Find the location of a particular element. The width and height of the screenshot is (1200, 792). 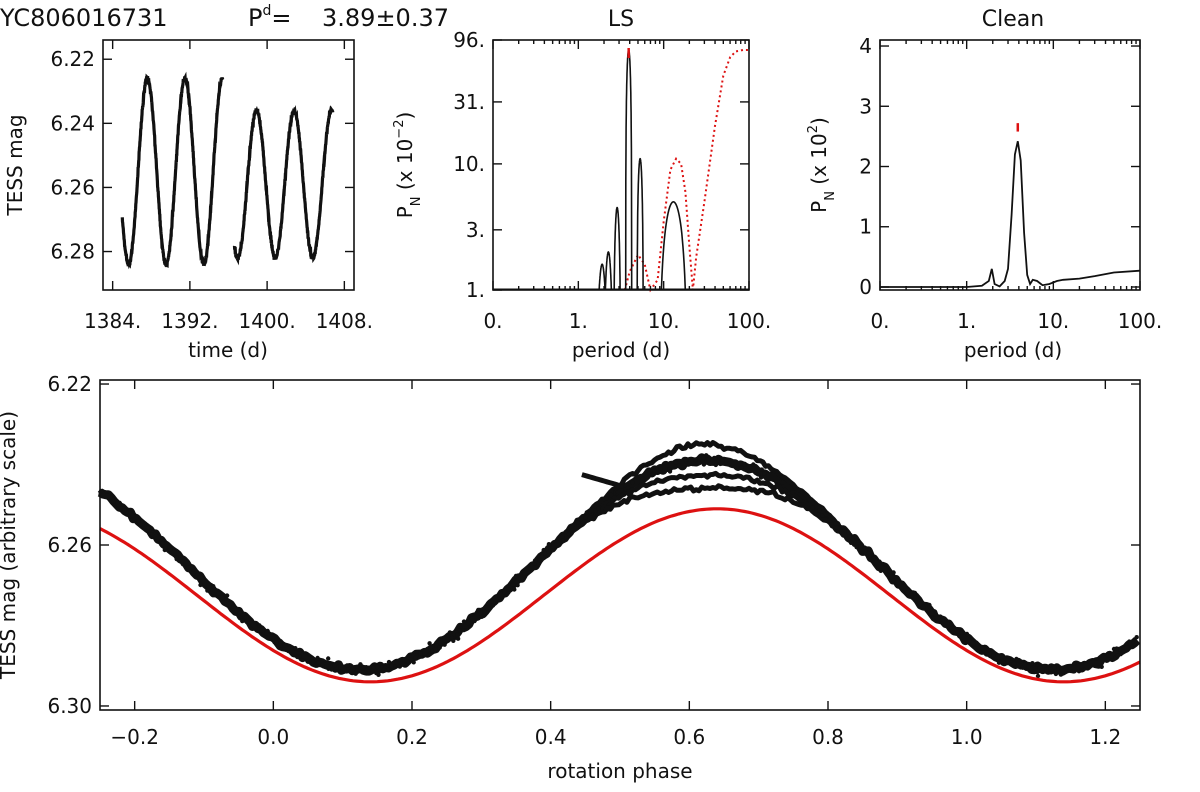

x-tick-label: 1.0 is located at coordinates (967, 737).